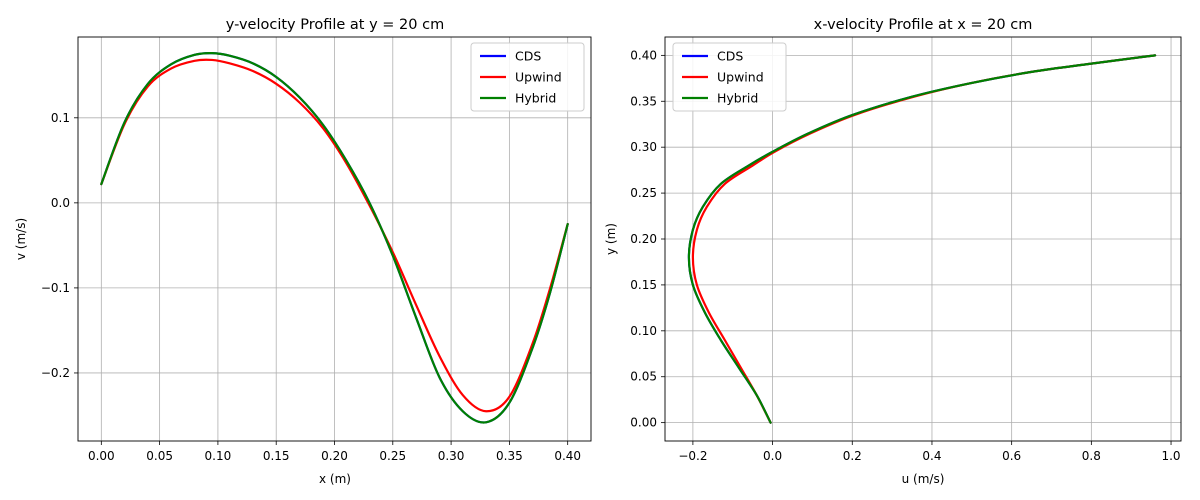 Image resolution: width=1200 pixels, height=500 pixels. What do you see at coordinates (692, 456) in the screenshot?
I see `x-tick-label: −0.2` at bounding box center [692, 456].